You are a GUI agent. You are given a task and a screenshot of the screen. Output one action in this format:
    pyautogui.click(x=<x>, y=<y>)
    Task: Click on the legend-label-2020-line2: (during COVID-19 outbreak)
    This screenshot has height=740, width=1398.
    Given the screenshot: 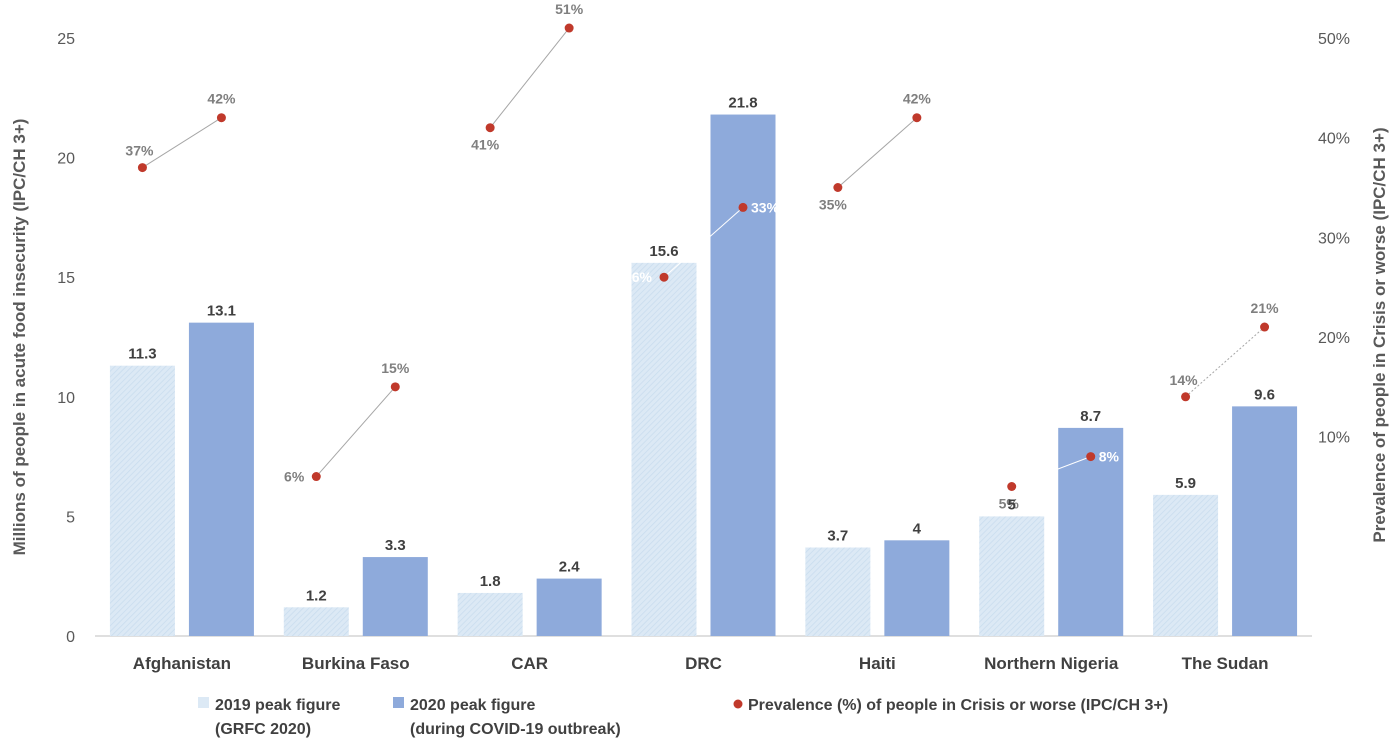 What is the action you would take?
    pyautogui.click(x=515, y=729)
    